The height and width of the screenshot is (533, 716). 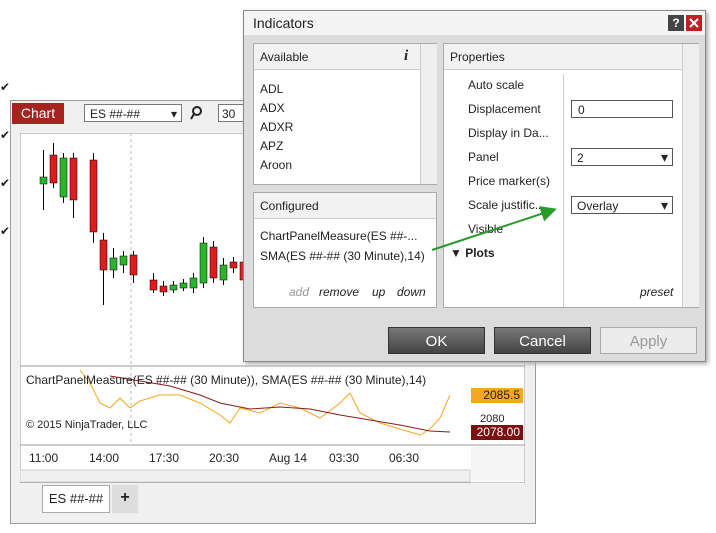 What do you see at coordinates (277, 127) in the screenshot?
I see `list-item: ADXR` at bounding box center [277, 127].